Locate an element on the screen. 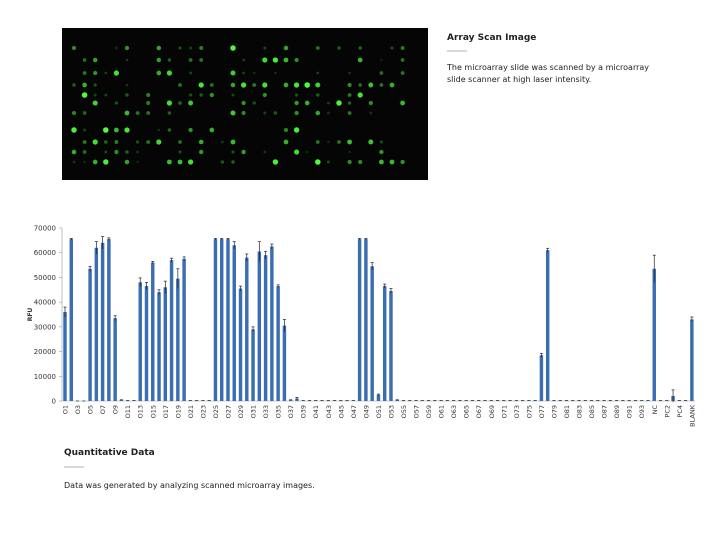 Image resolution: width=715 pixels, height=534 pixels. x-tick-label: O17 is located at coordinates (166, 411).